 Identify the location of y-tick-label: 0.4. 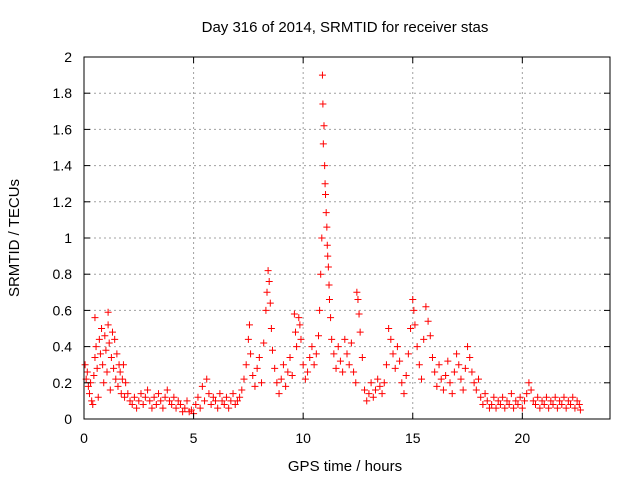
(63, 347).